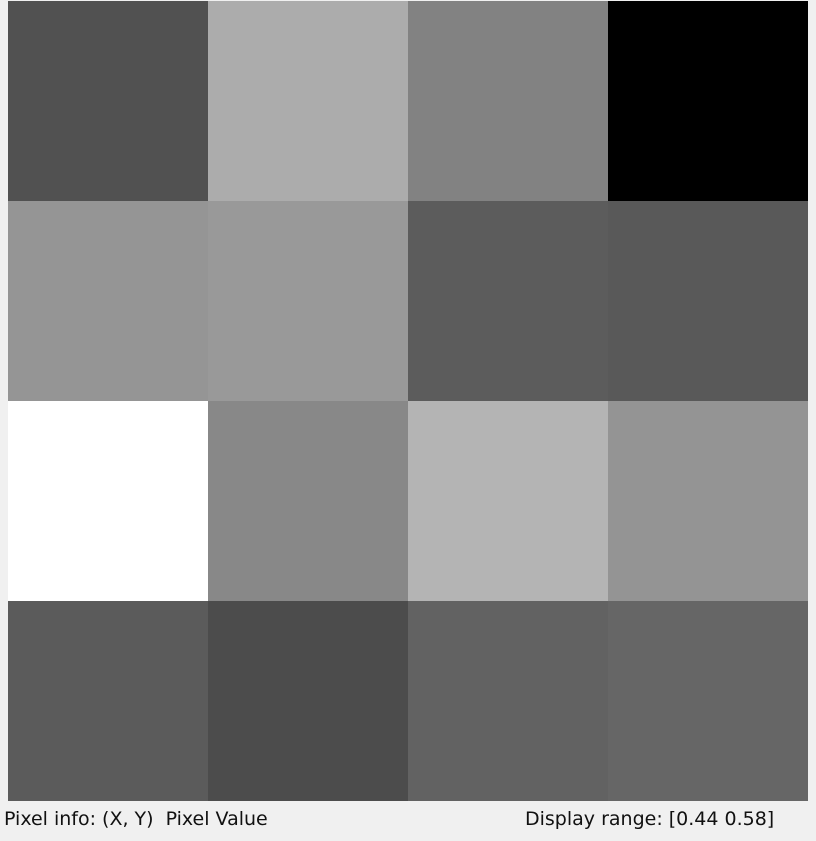  I want to click on display-range: Display range: [0.44 0.58], so click(649, 819).